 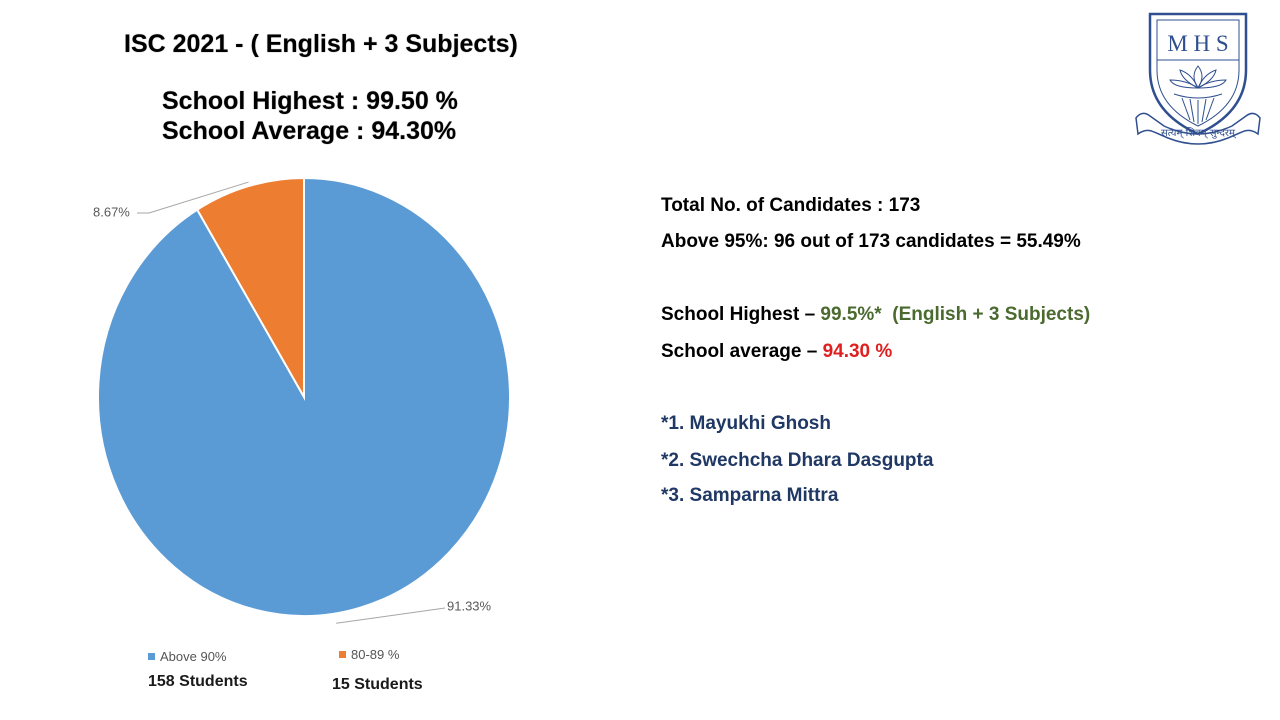 I want to click on 80-89-student-count: 15 Students, so click(x=377, y=684).